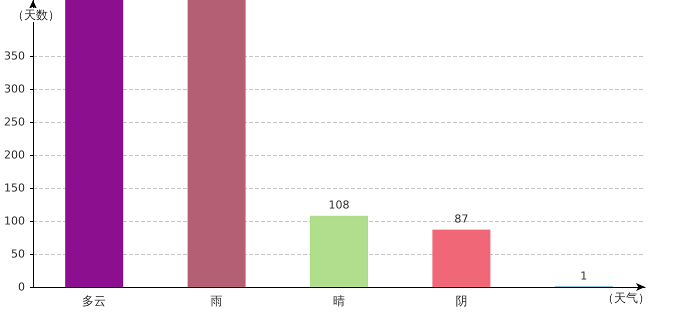  Describe the element at coordinates (339, 205) in the screenshot. I see `data-label: 108` at that location.